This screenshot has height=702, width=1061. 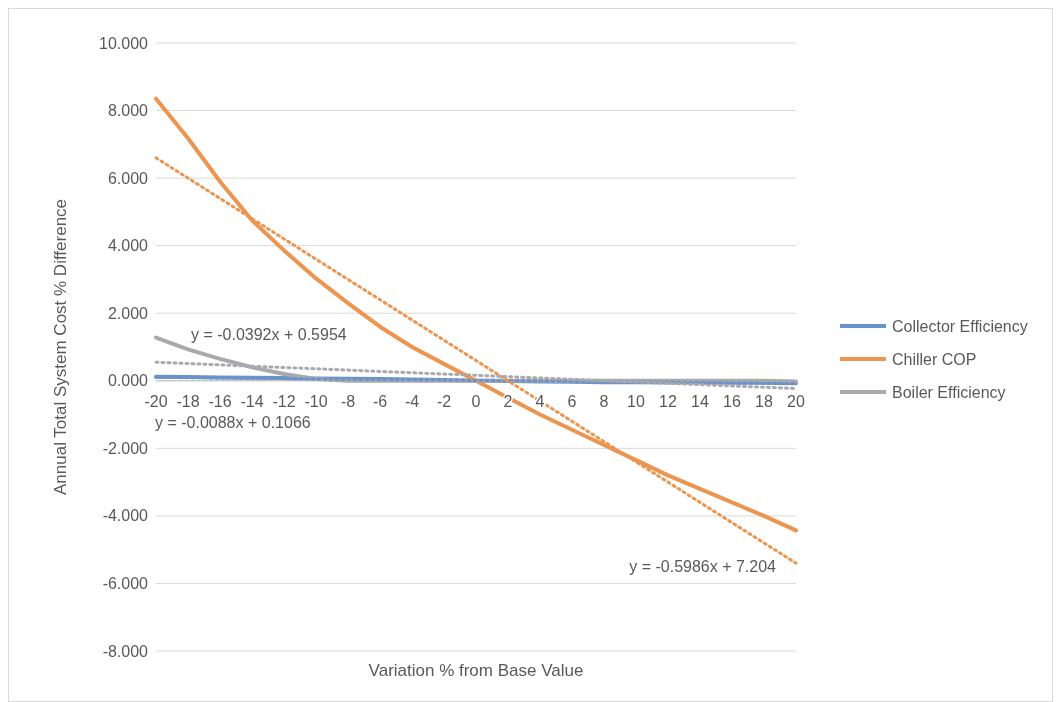 I want to click on y-tick-label: 8.000, so click(x=128, y=111).